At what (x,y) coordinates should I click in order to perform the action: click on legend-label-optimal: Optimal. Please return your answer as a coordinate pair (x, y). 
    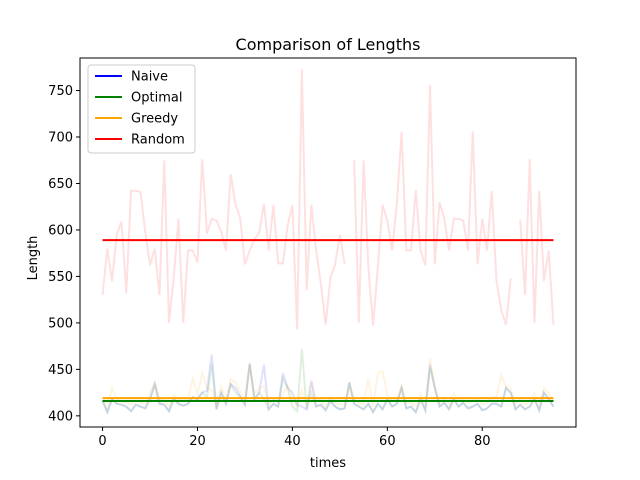
    Looking at the image, I should click on (156, 98).